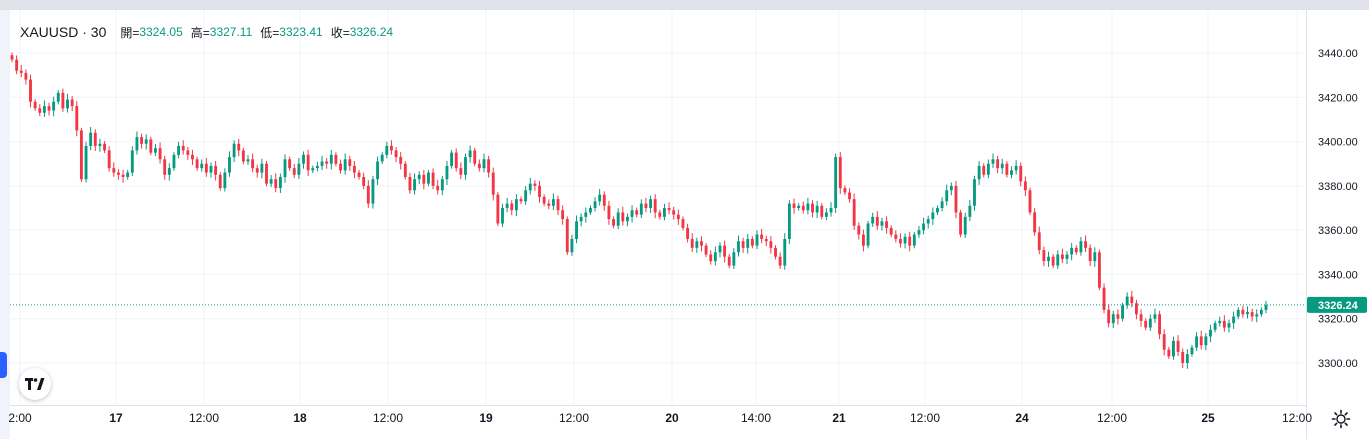 The image size is (1369, 439). What do you see at coordinates (1338, 143) in the screenshot?
I see `y-tick-label: 3400.00` at bounding box center [1338, 143].